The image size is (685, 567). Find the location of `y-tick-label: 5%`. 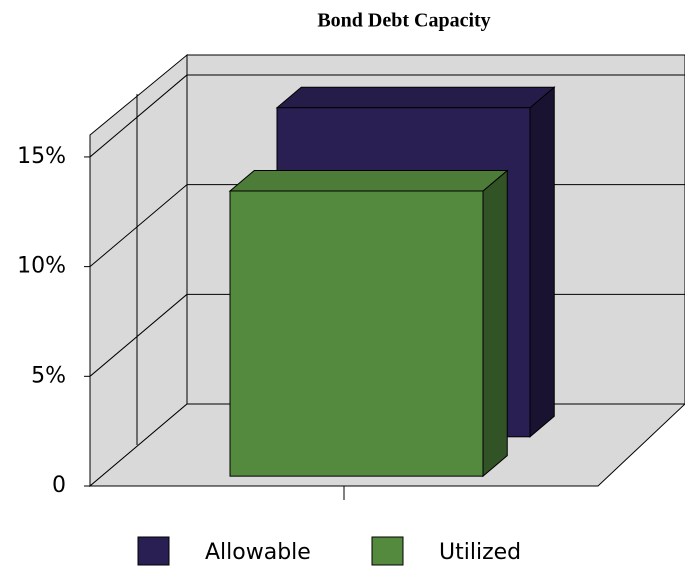

y-tick-label: 5% is located at coordinates (48, 375).